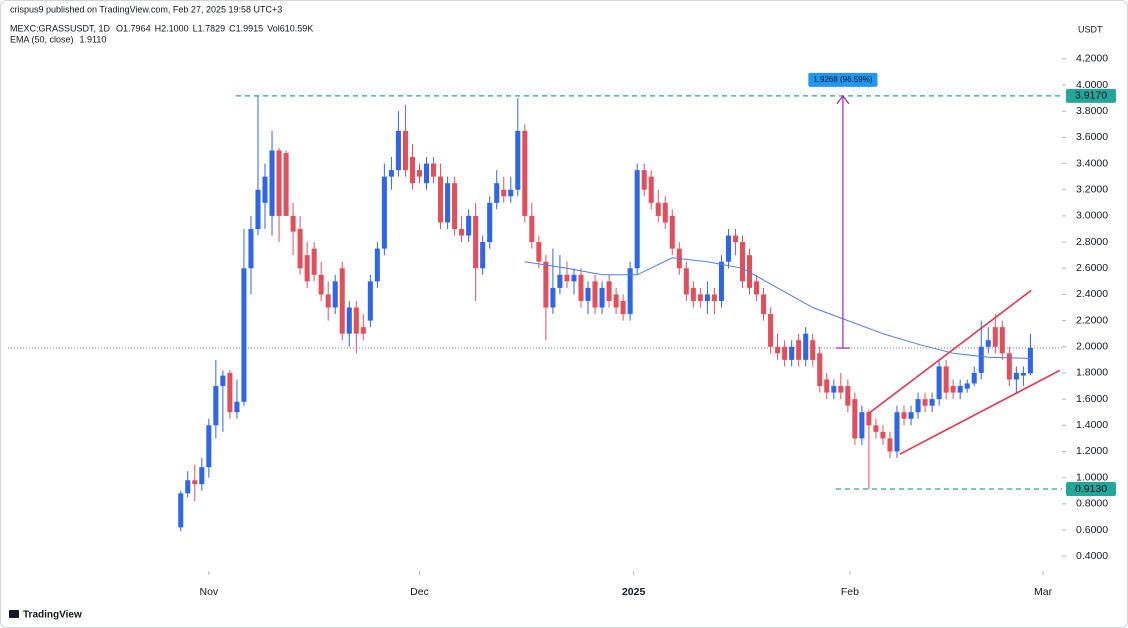 This screenshot has width=1128, height=628. I want to click on ohlc-key: O, so click(119, 28).